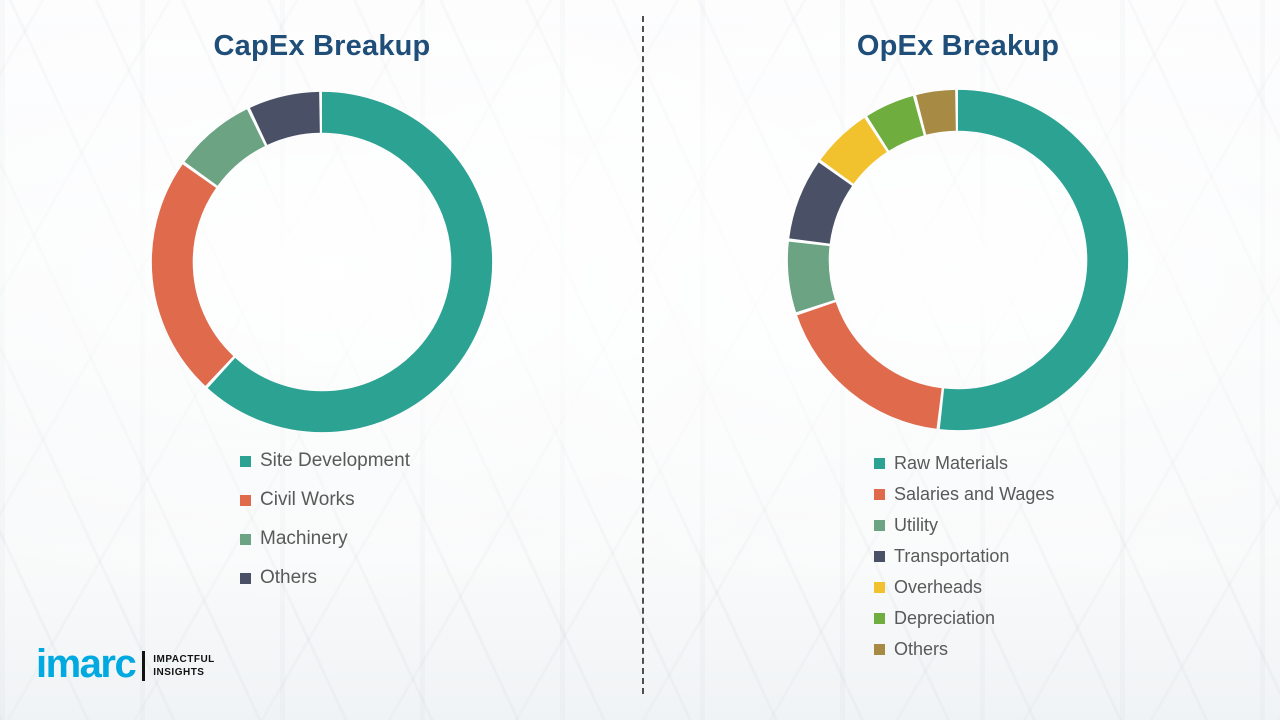  I want to click on legend-label: Utility, so click(916, 525).